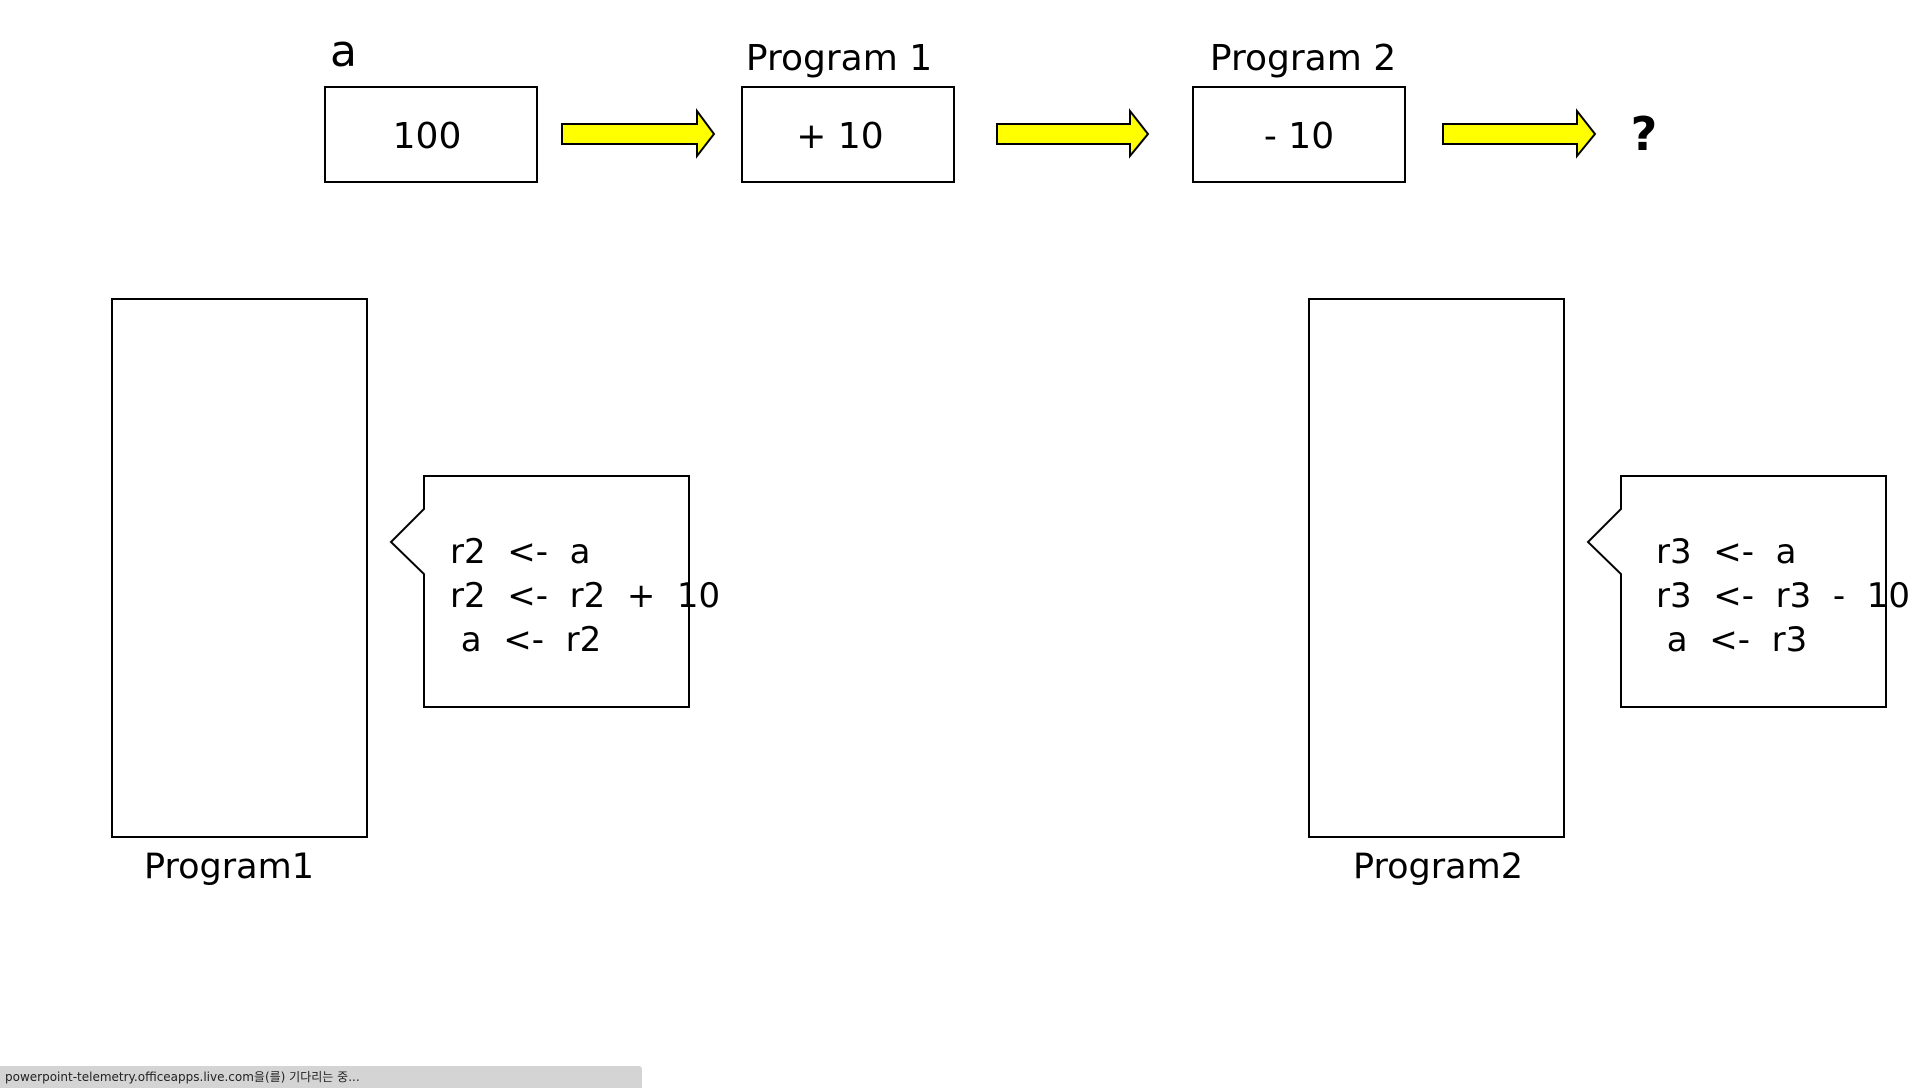  I want to click on initial-value-text: 100, so click(427, 136).